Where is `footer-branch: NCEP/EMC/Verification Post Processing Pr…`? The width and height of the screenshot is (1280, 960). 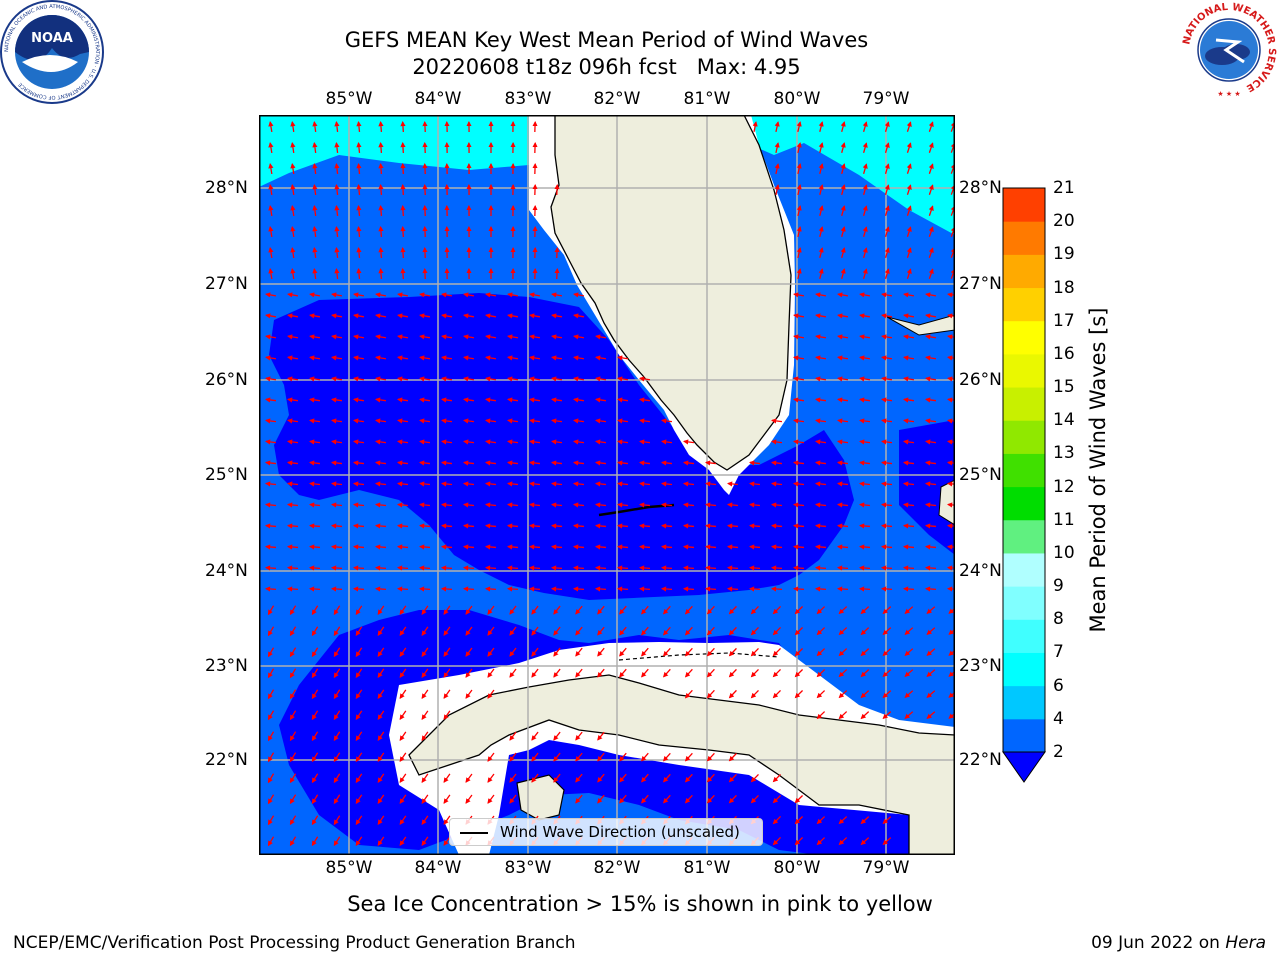 footer-branch: NCEP/EMC/Verification Post Processing Pr… is located at coordinates (294, 943).